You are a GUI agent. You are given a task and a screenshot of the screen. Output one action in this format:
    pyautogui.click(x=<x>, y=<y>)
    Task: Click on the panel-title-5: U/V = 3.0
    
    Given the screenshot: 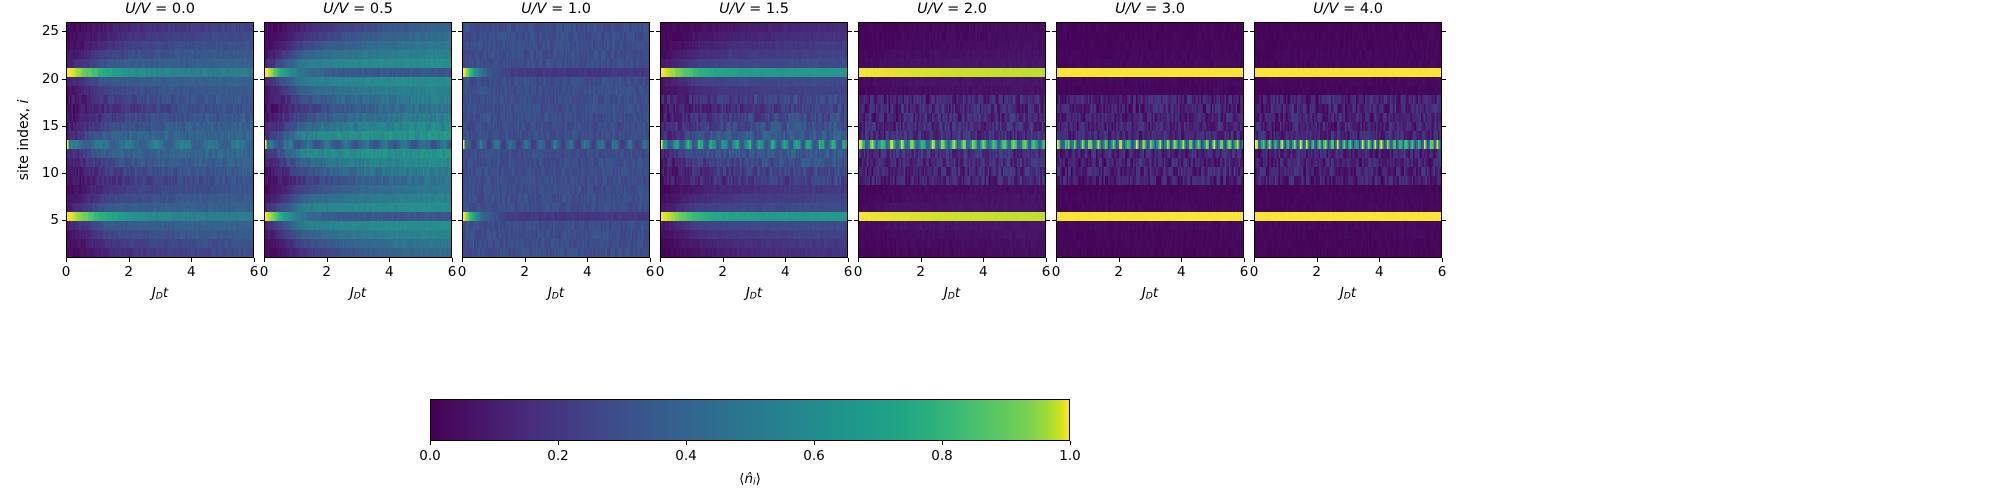 What is the action you would take?
    pyautogui.click(x=1150, y=9)
    